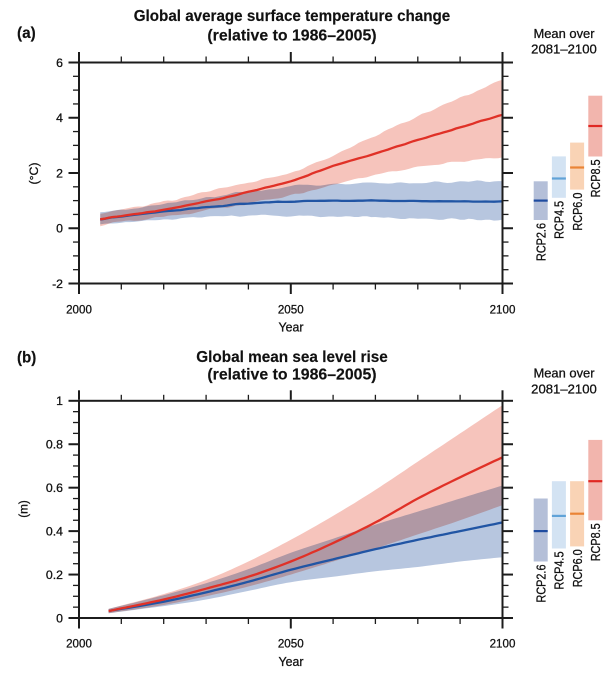  What do you see at coordinates (34, 174) in the screenshot?
I see `svg-text: (°C)` at bounding box center [34, 174].